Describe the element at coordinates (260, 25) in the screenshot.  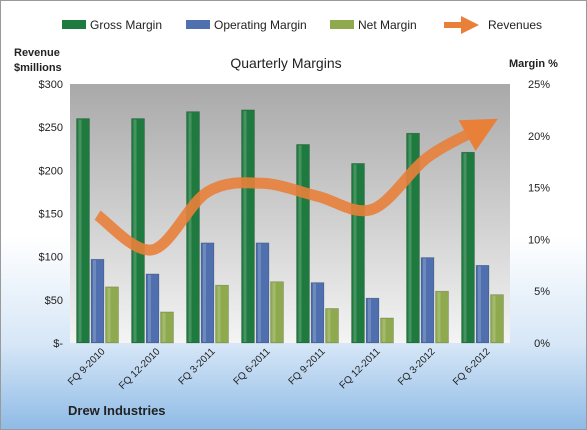
I see `legend-label-operating-margin: Operating Margin` at that location.